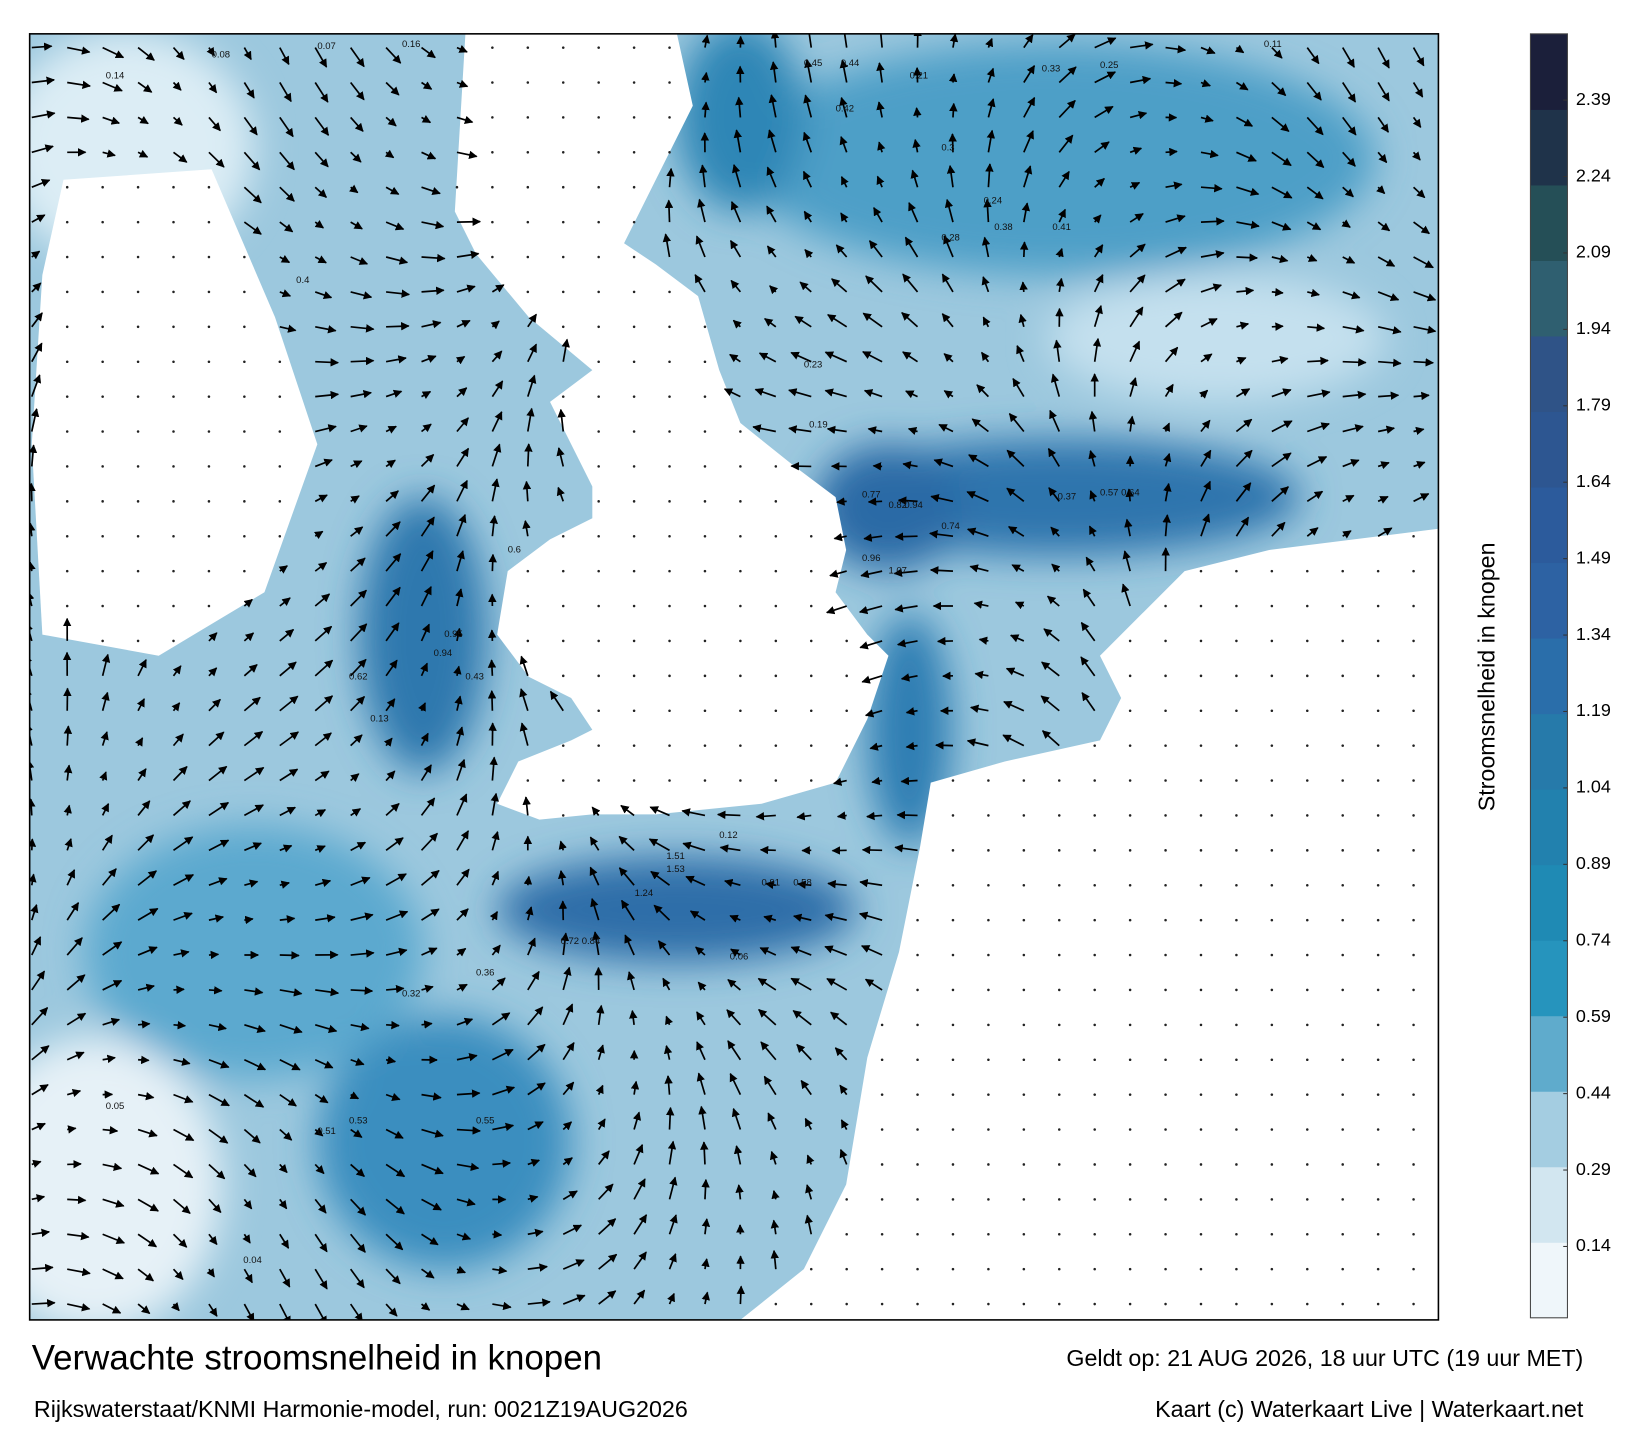  What do you see at coordinates (379, 719) in the screenshot?
I see `speed-label: 0.13` at bounding box center [379, 719].